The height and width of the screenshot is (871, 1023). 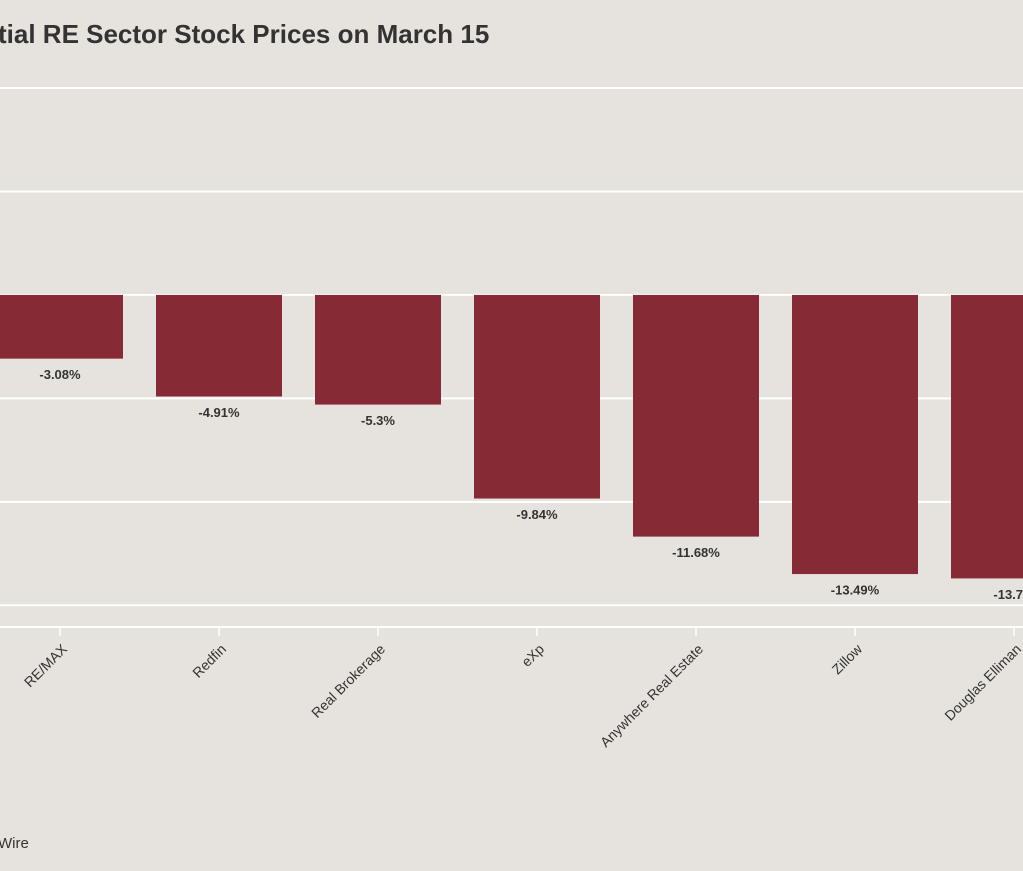 I want to click on x-tick-label: RE/MAX, so click(x=46, y=665).